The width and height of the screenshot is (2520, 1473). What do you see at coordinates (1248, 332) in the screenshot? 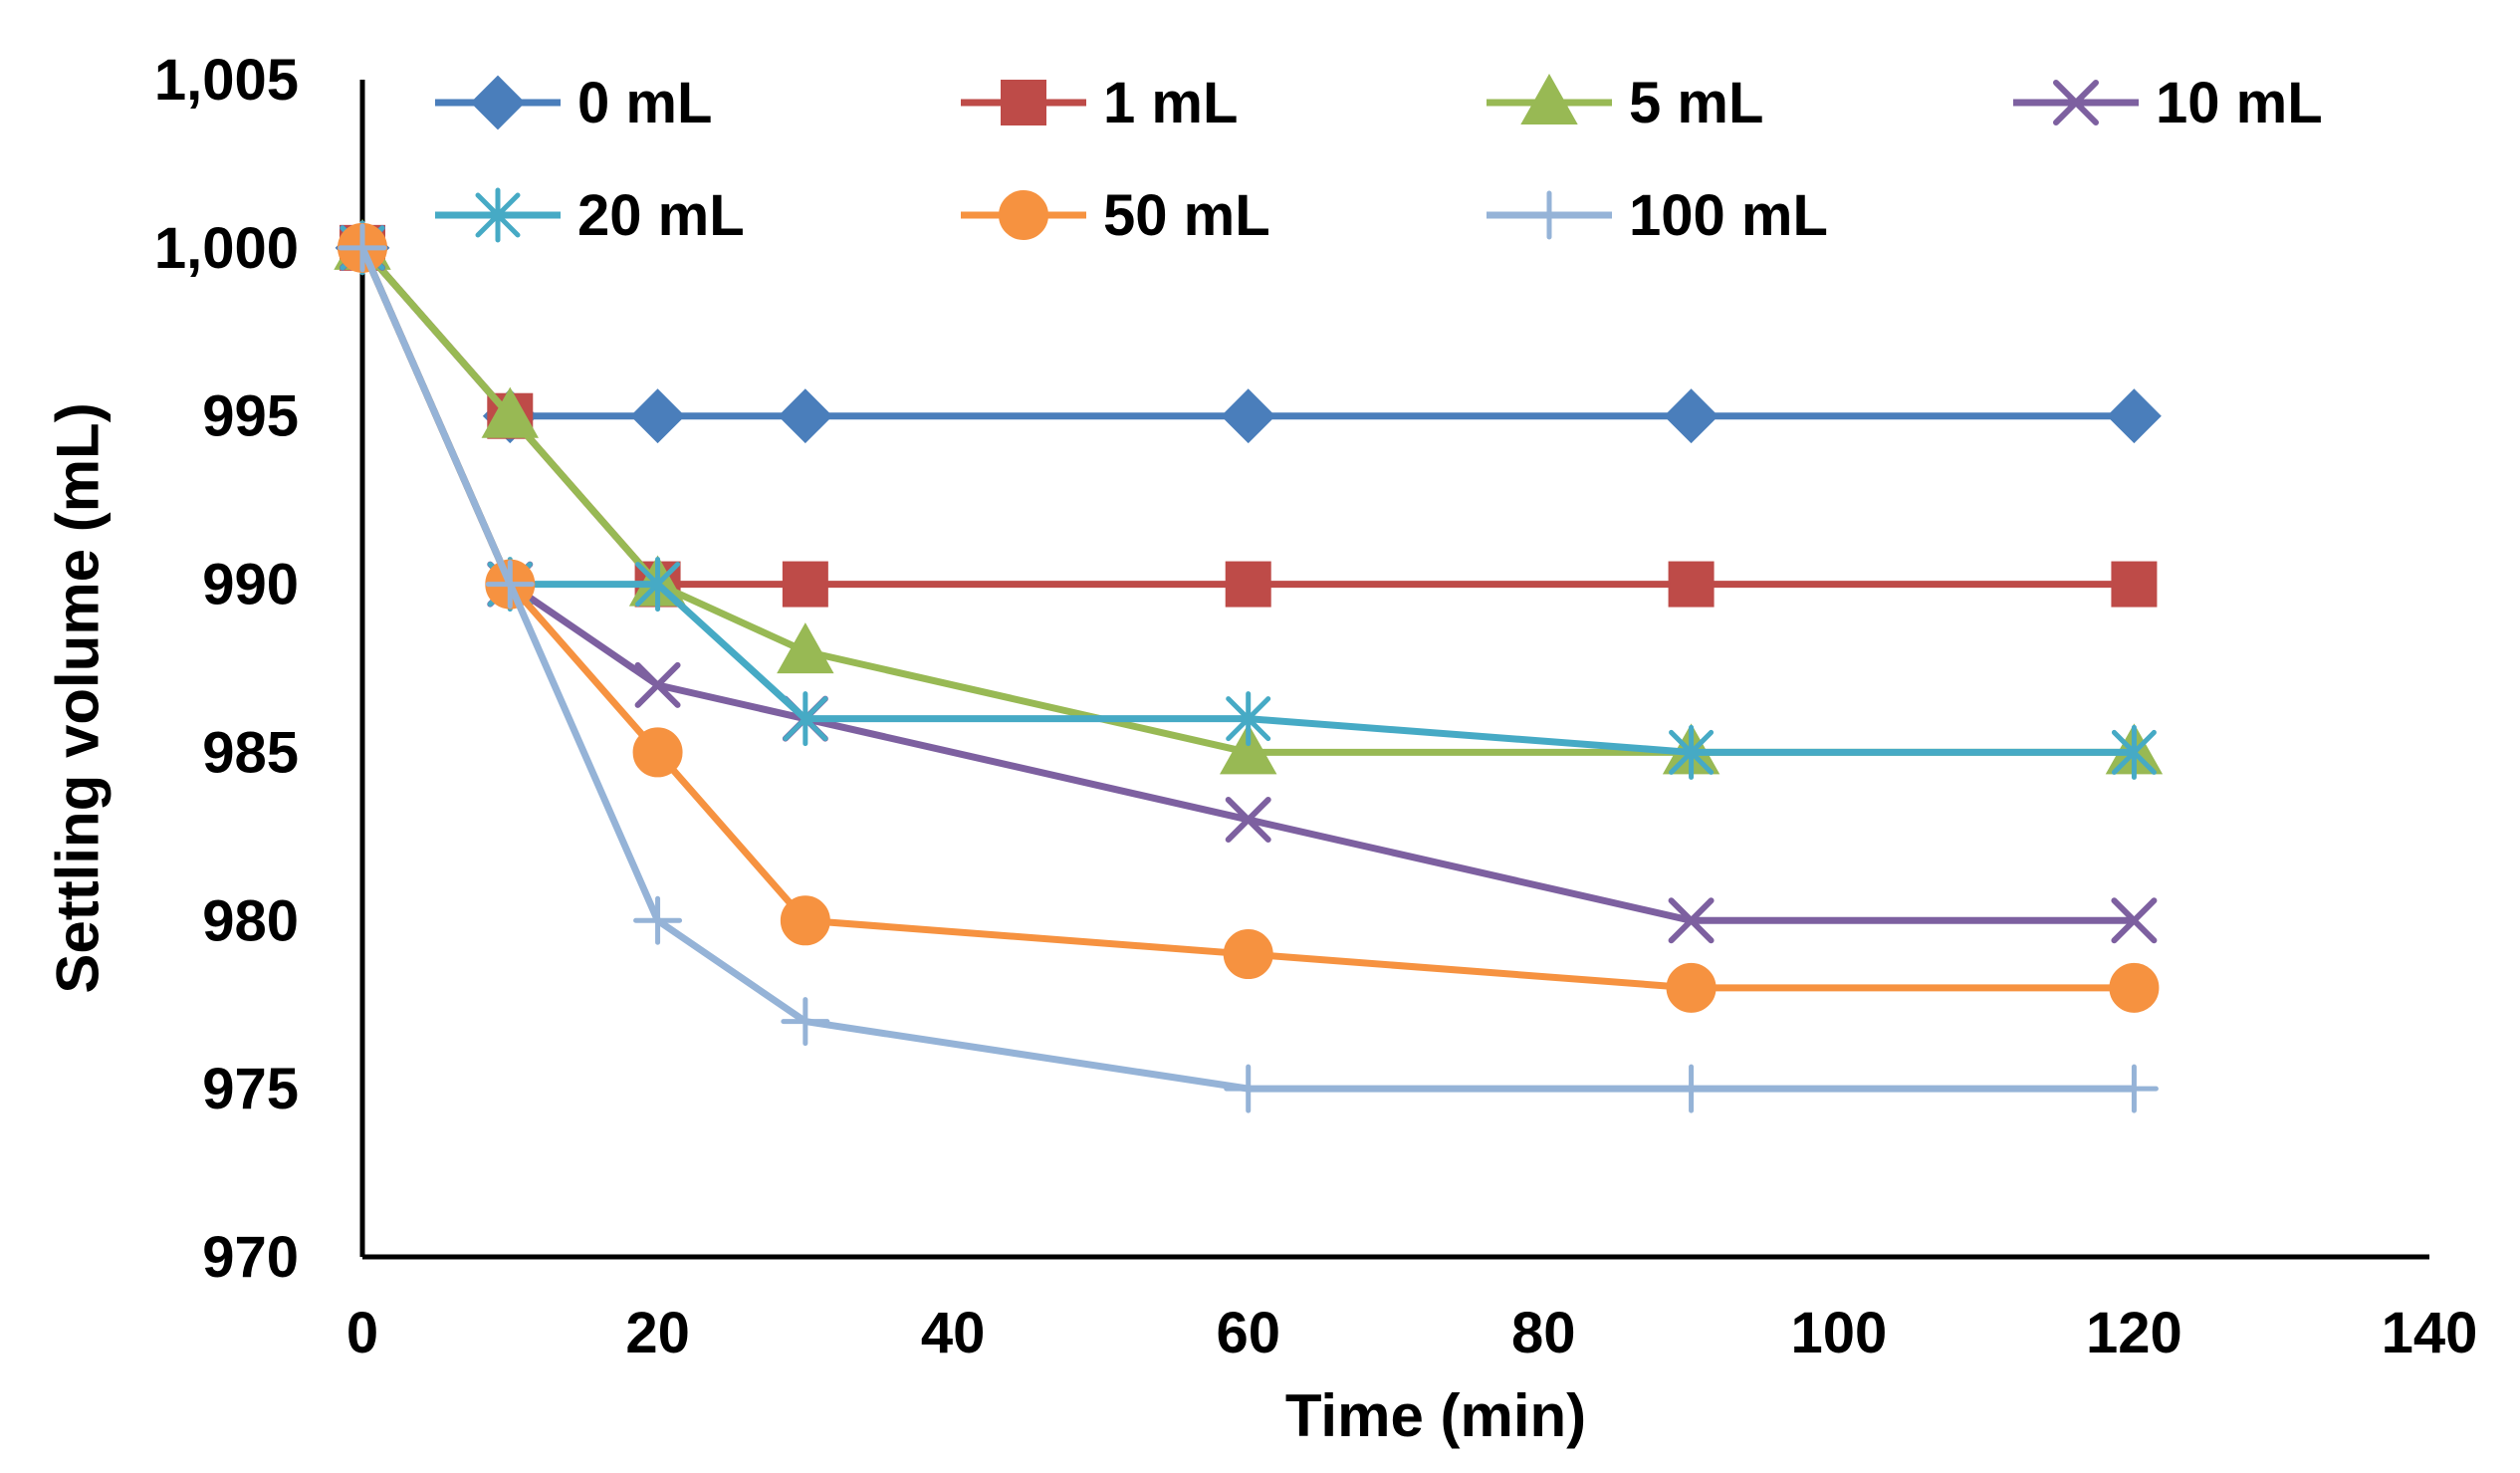
I see `series-0-ml` at bounding box center [1248, 332].